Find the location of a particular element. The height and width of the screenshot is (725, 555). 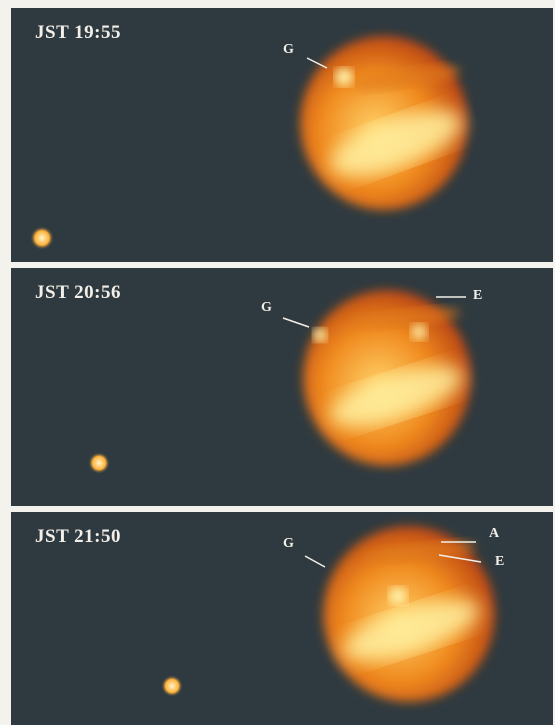

timestamp: JST 21:50 is located at coordinates (78, 536).